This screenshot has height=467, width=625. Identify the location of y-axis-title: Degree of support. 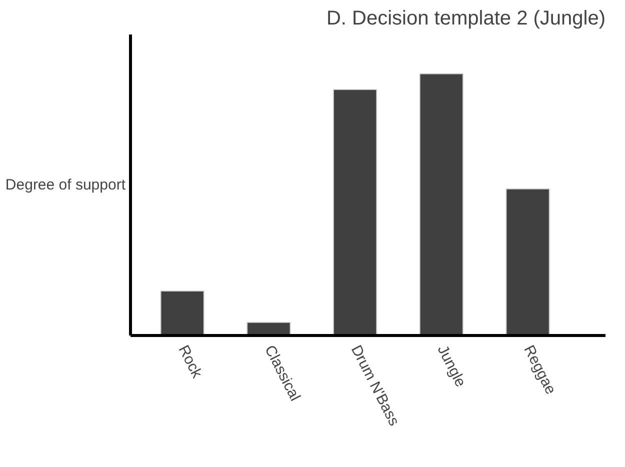
(65, 185).